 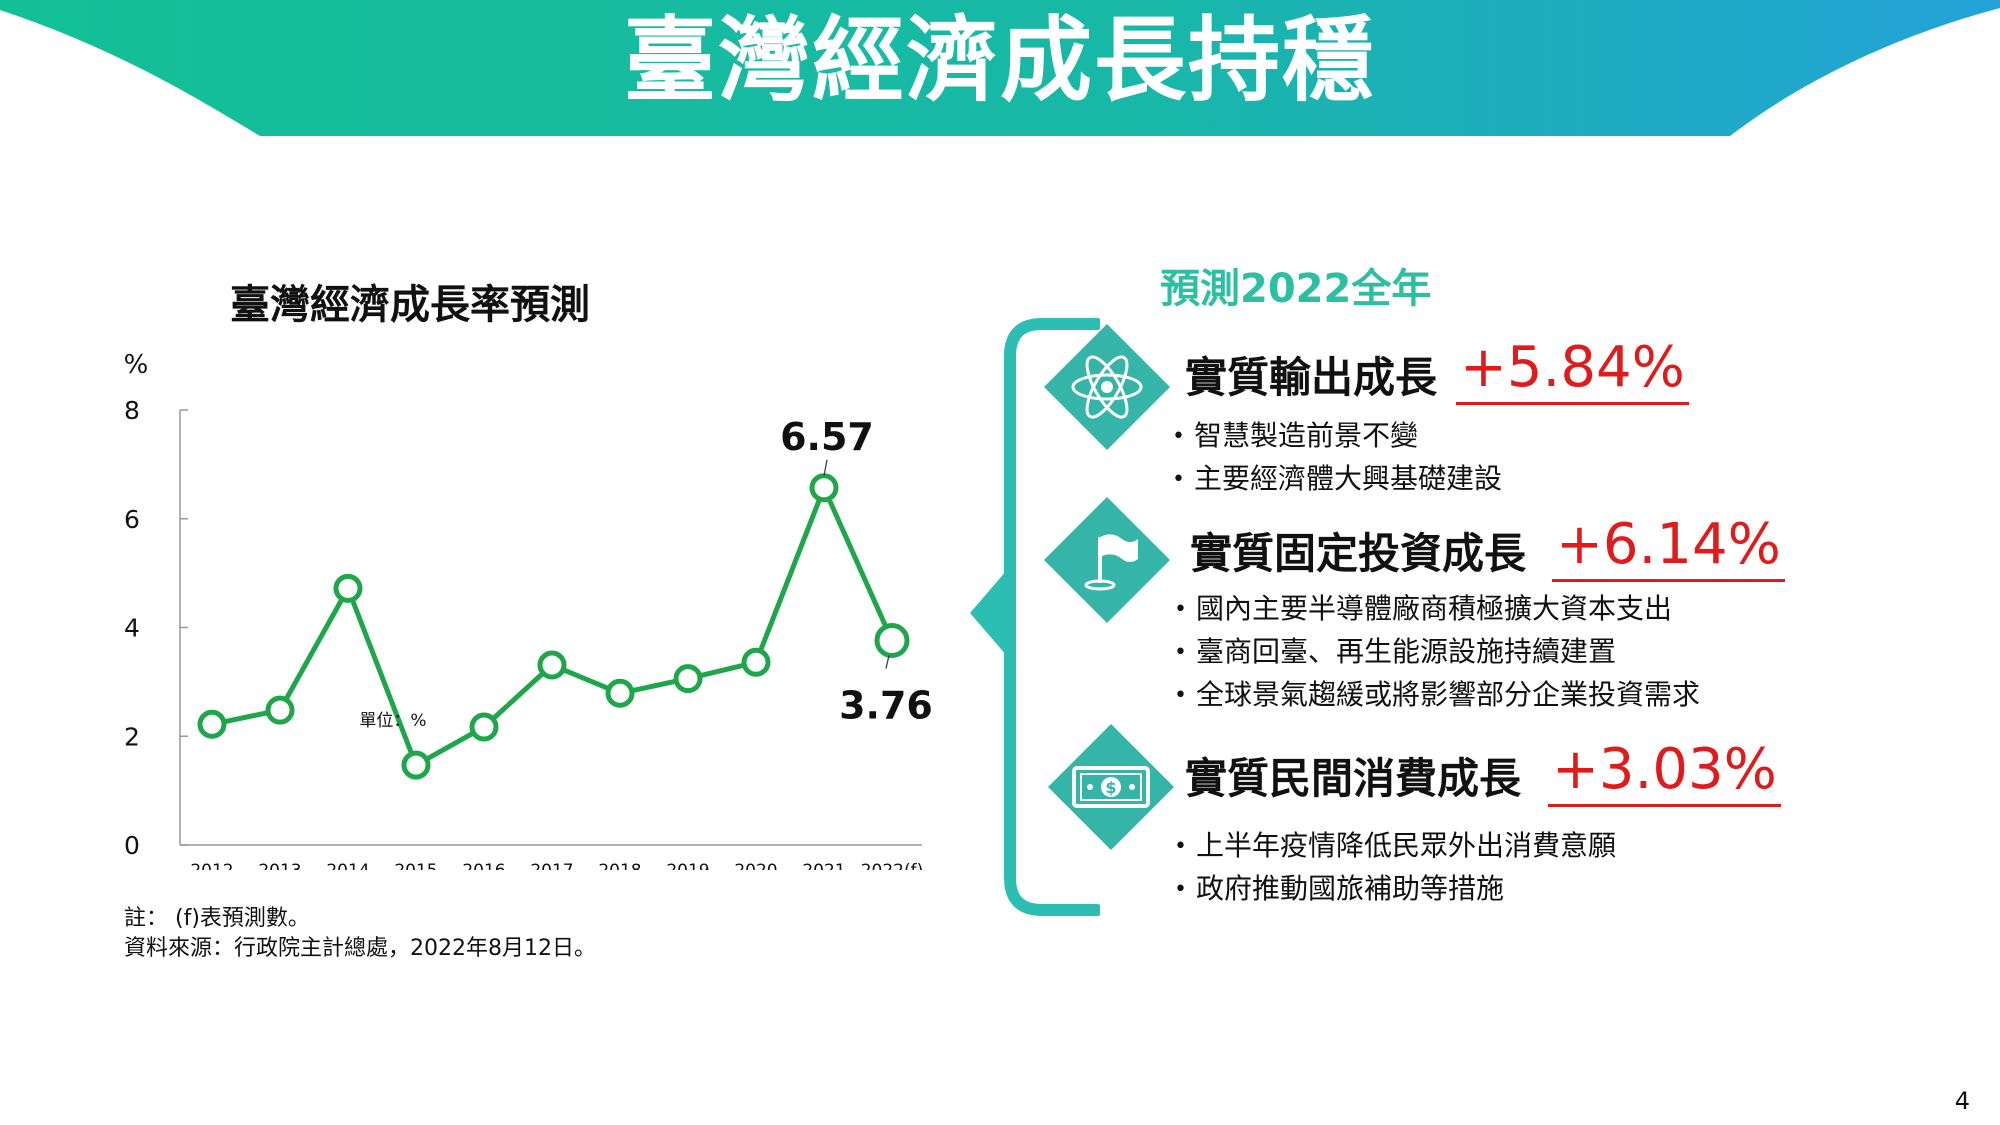 I want to click on consumption-growth-value: +3.03%, so click(x=1664, y=773).